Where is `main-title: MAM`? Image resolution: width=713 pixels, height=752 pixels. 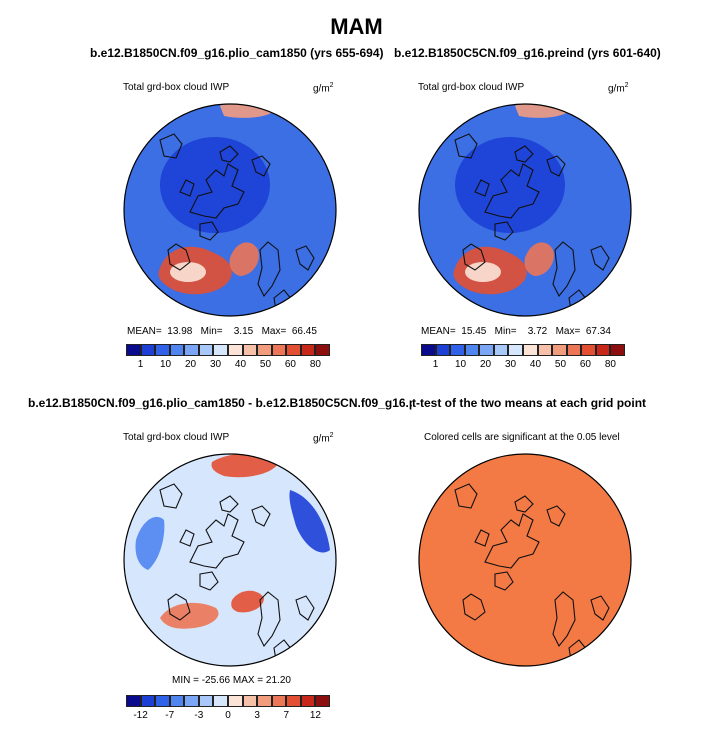
main-title: MAM is located at coordinates (356, 26).